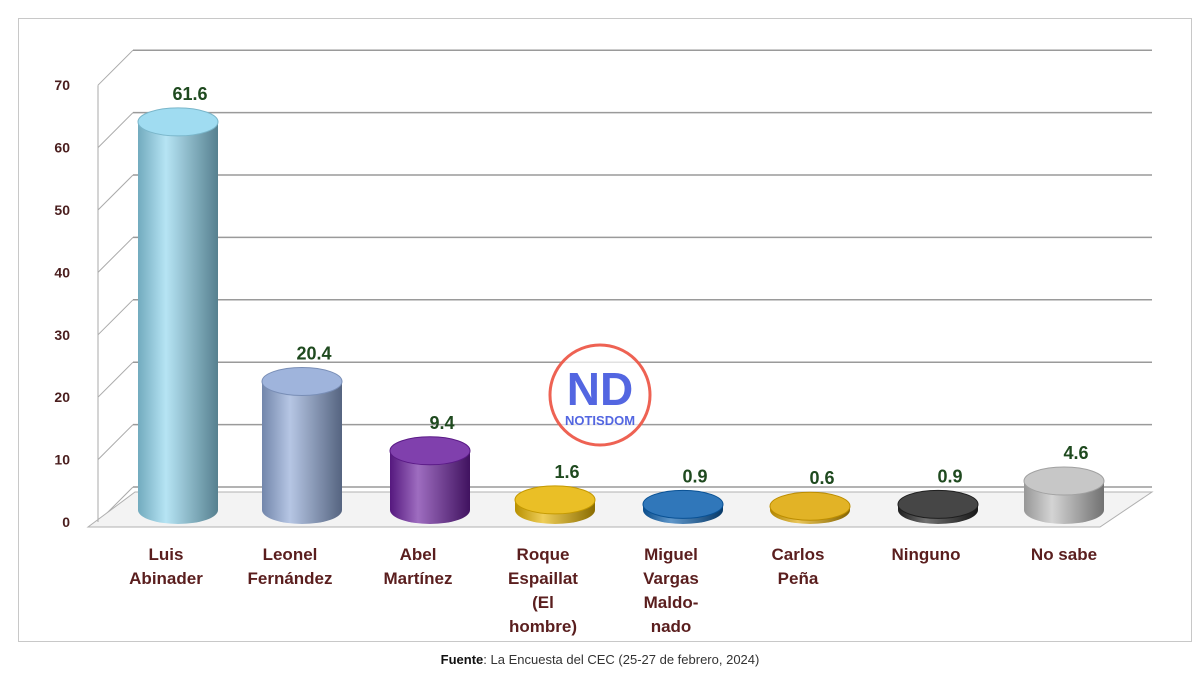 This screenshot has height=680, width=1200. Describe the element at coordinates (671, 602) in the screenshot. I see `category-label: Maldo-` at that location.